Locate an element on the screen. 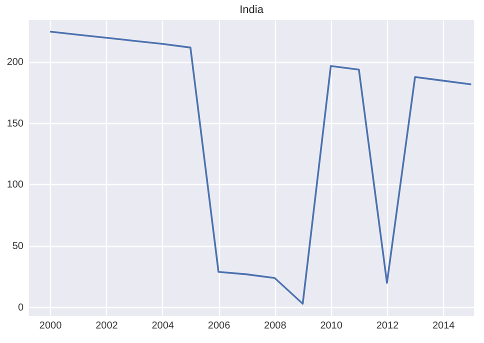 The image size is (484, 343). y-tick-label: 100 is located at coordinates (15, 185).